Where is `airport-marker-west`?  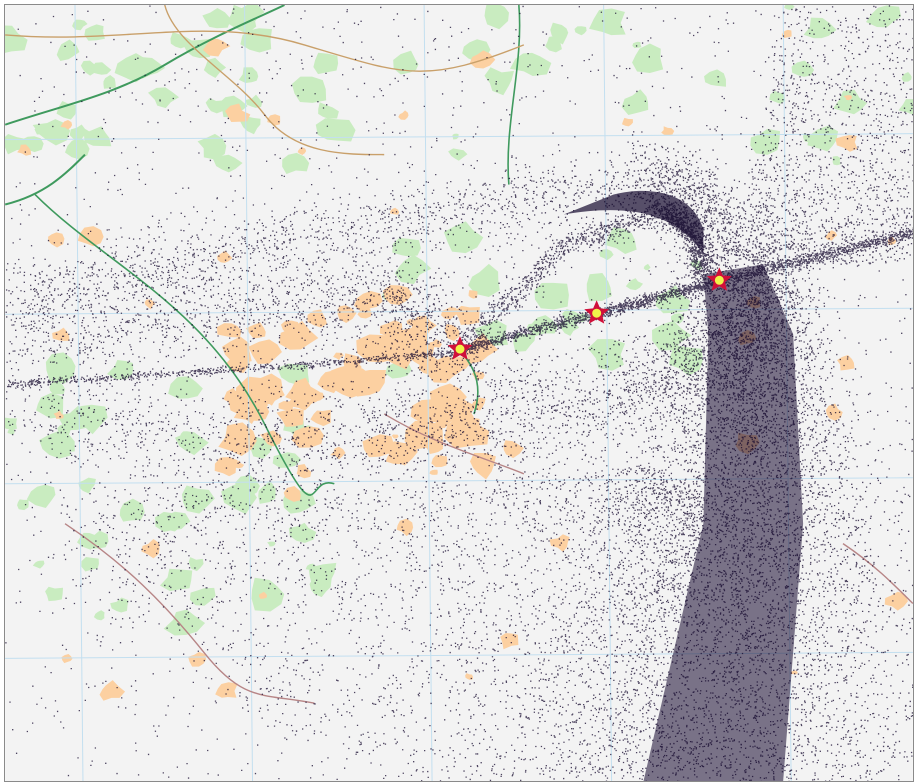
airport-marker-west is located at coordinates (460, 348).